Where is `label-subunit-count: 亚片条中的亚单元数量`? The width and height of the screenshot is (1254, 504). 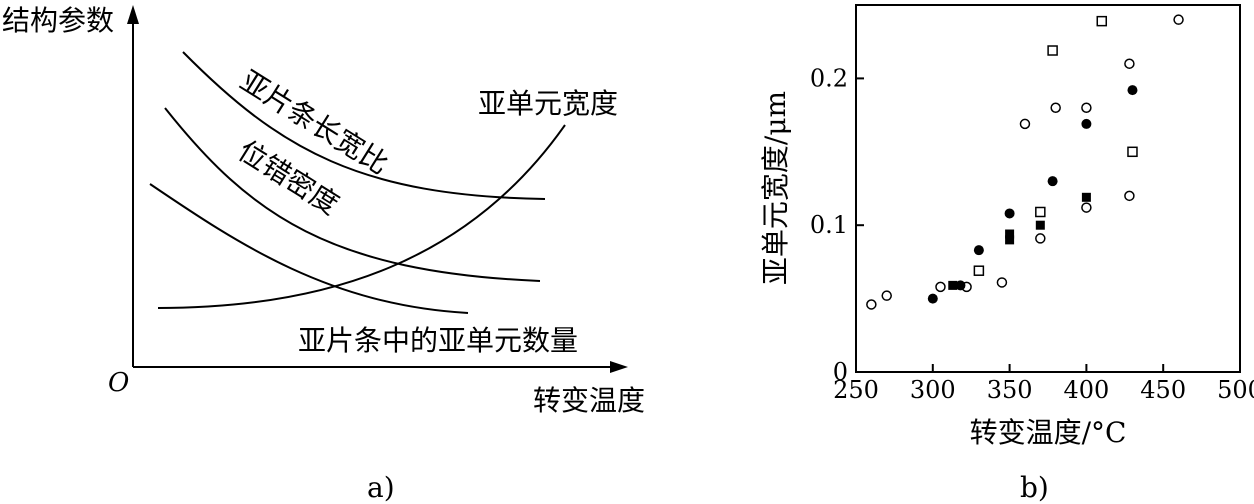 label-subunit-count: 亚片条中的亚单元数量 is located at coordinates (438, 340).